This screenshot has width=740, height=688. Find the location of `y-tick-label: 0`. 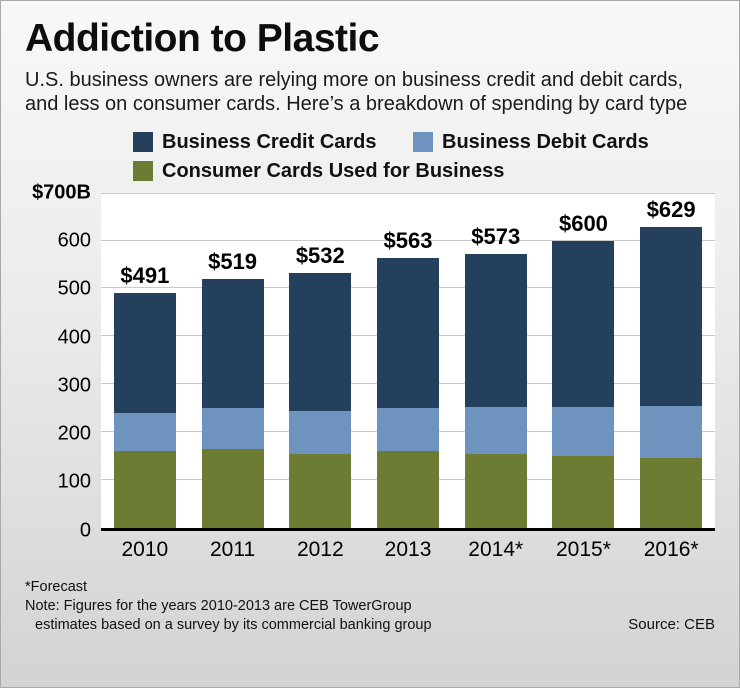

y-tick-label: 0 is located at coordinates (85, 530).